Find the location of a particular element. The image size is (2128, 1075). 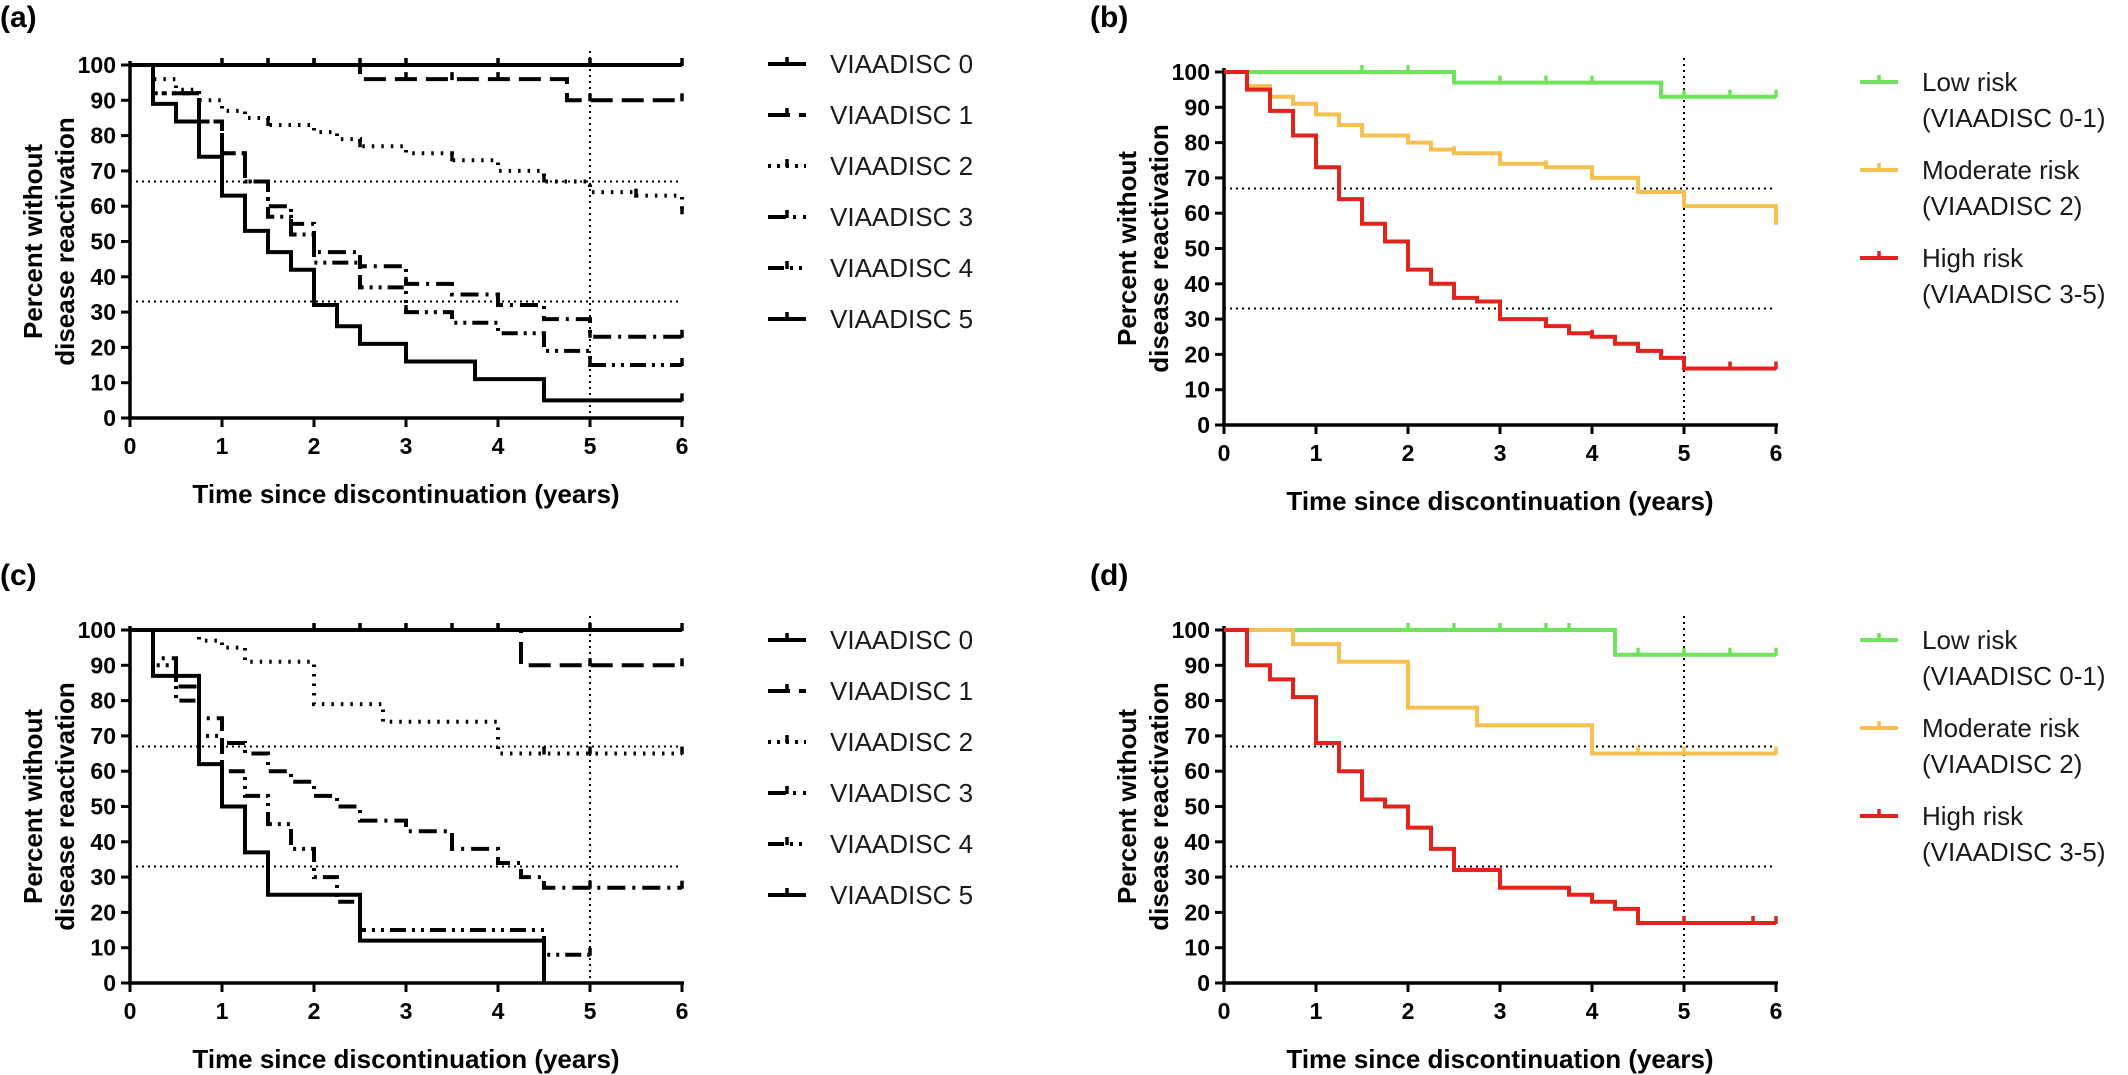

legend-label: Moderate risk (VIAADISC 2) is located at coordinates (2002, 746).